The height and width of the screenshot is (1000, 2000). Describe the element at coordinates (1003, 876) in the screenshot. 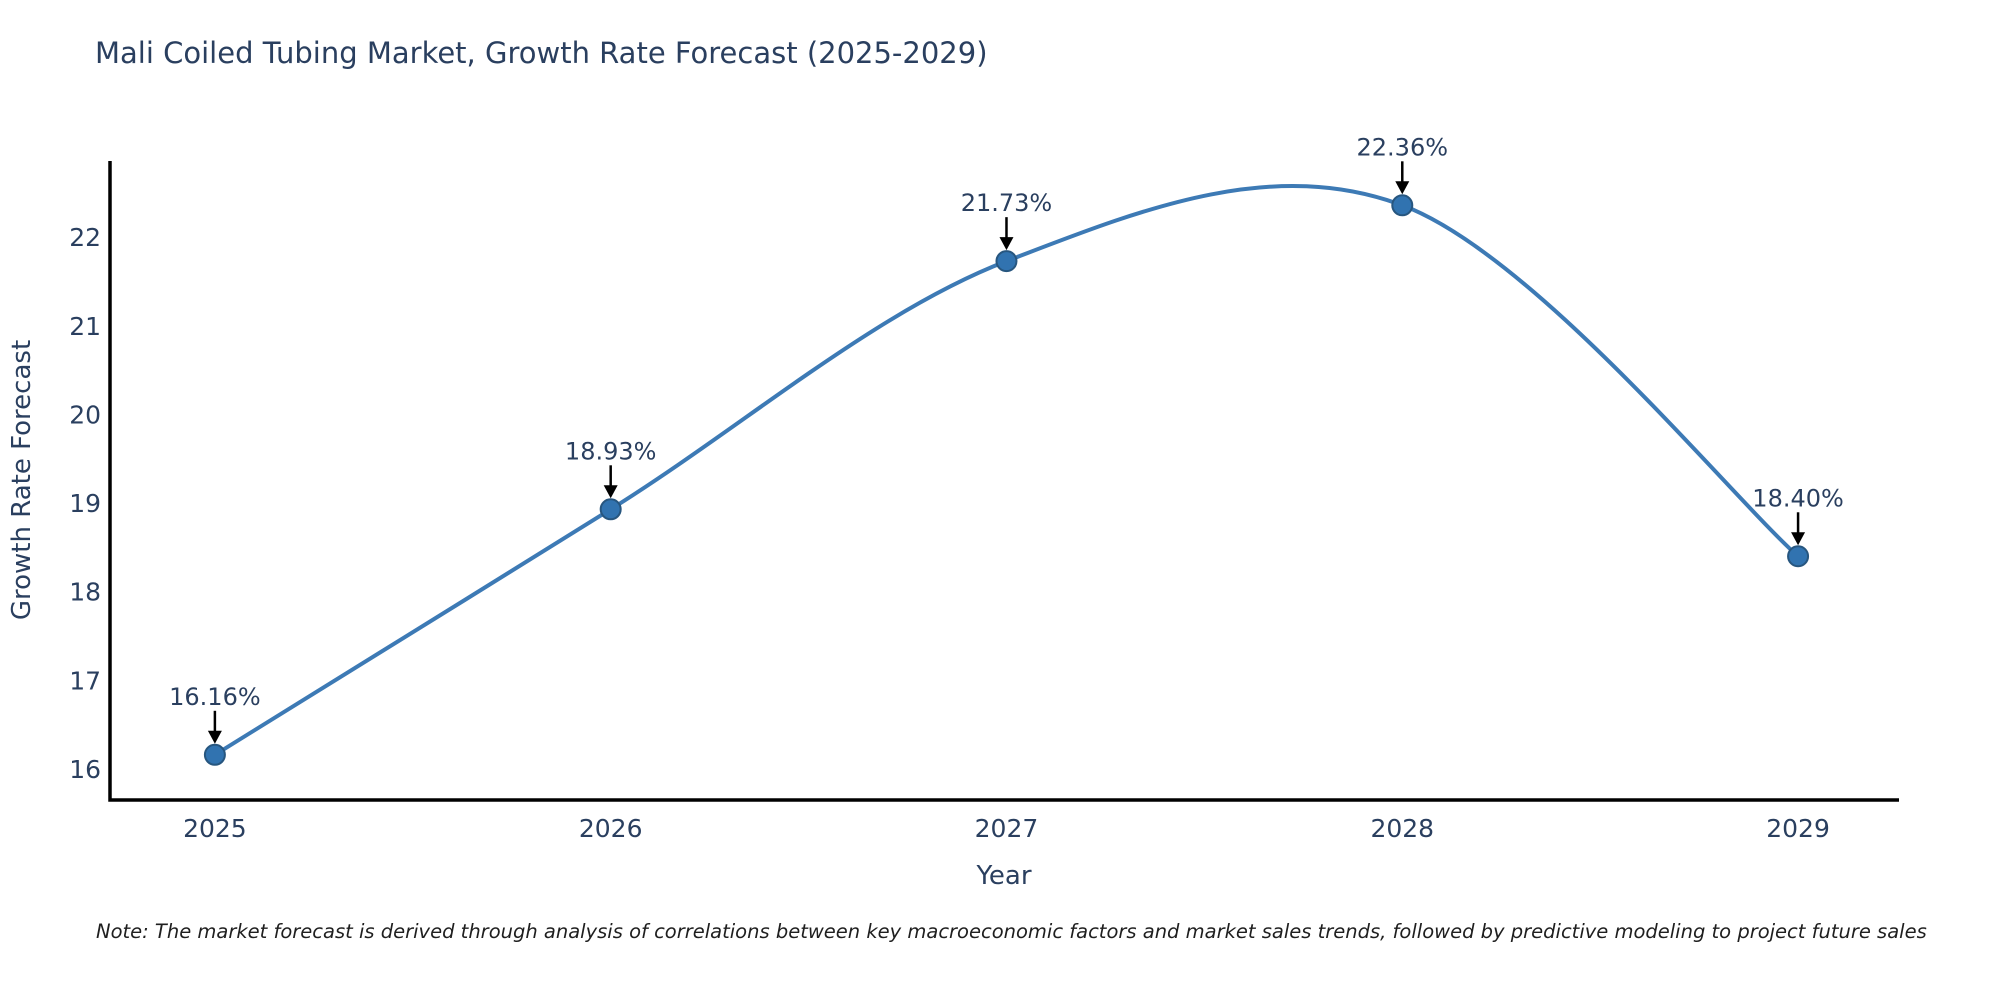

I see `x-axis-title: Year` at that location.